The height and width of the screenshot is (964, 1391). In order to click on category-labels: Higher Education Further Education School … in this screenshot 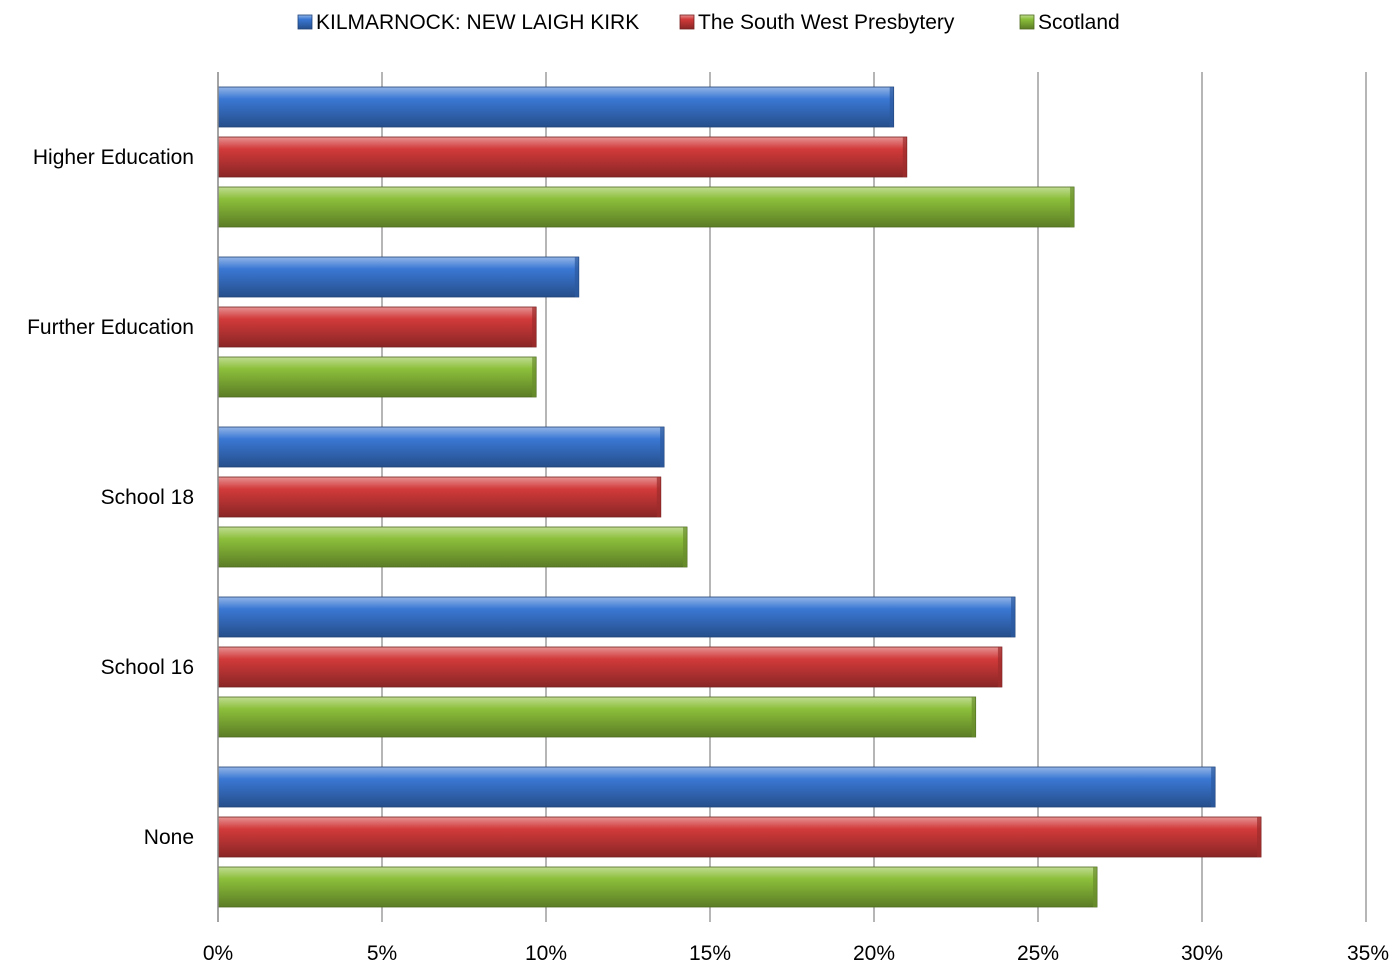, I will do `click(110, 497)`.